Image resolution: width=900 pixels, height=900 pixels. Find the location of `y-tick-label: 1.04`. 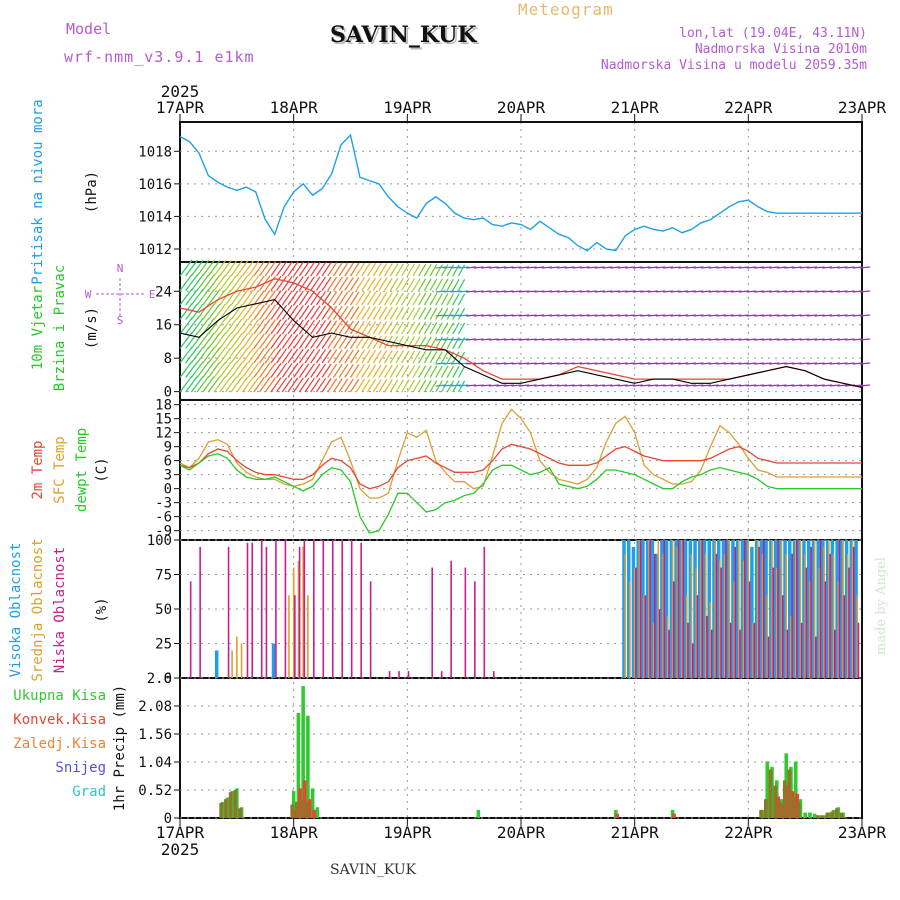

y-tick-label: 1.04 is located at coordinates (155, 763).